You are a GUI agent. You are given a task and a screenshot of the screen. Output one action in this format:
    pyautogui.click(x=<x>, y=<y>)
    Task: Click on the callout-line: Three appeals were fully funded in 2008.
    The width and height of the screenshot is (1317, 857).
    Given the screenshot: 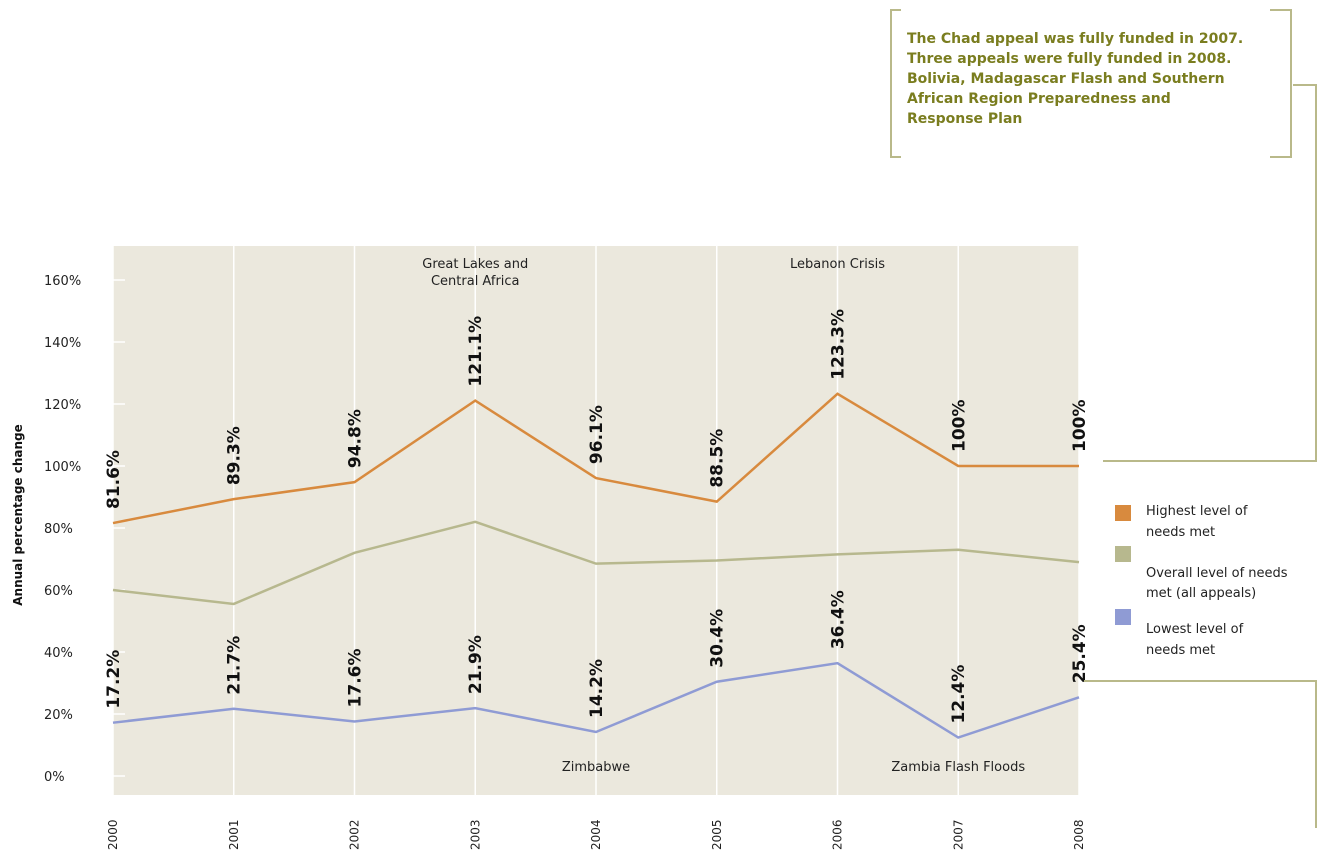 What is the action you would take?
    pyautogui.click(x=1069, y=59)
    